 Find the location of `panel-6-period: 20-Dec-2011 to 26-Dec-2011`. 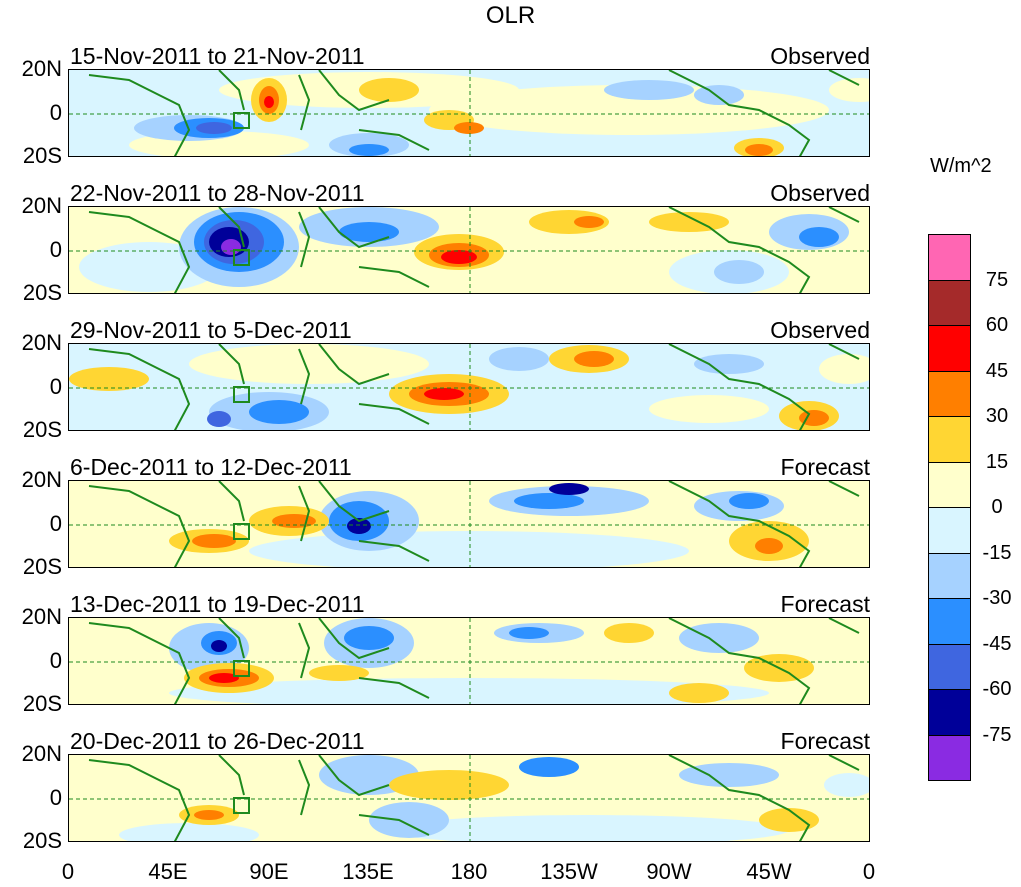

panel-6-period: 20-Dec-2011 to 26-Dec-2011 is located at coordinates (217, 741).